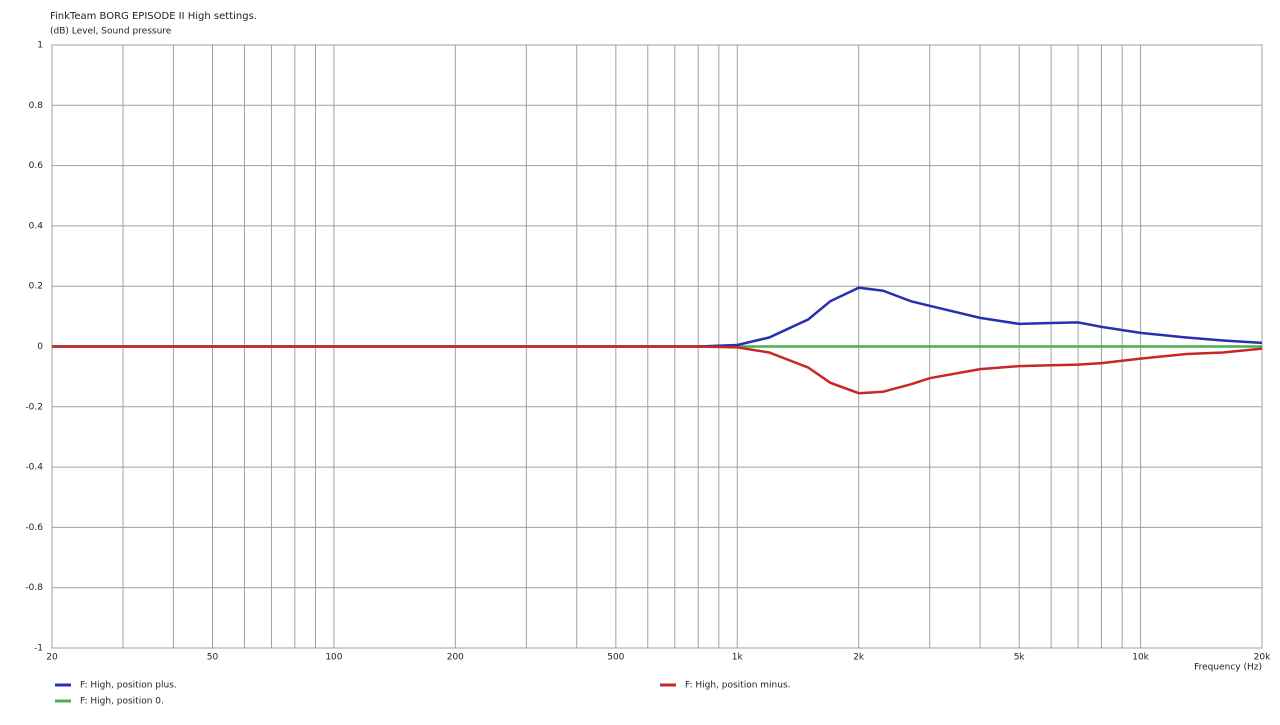 The image size is (1280, 725). I want to click on y-tick-label: -0.2, so click(34, 407).